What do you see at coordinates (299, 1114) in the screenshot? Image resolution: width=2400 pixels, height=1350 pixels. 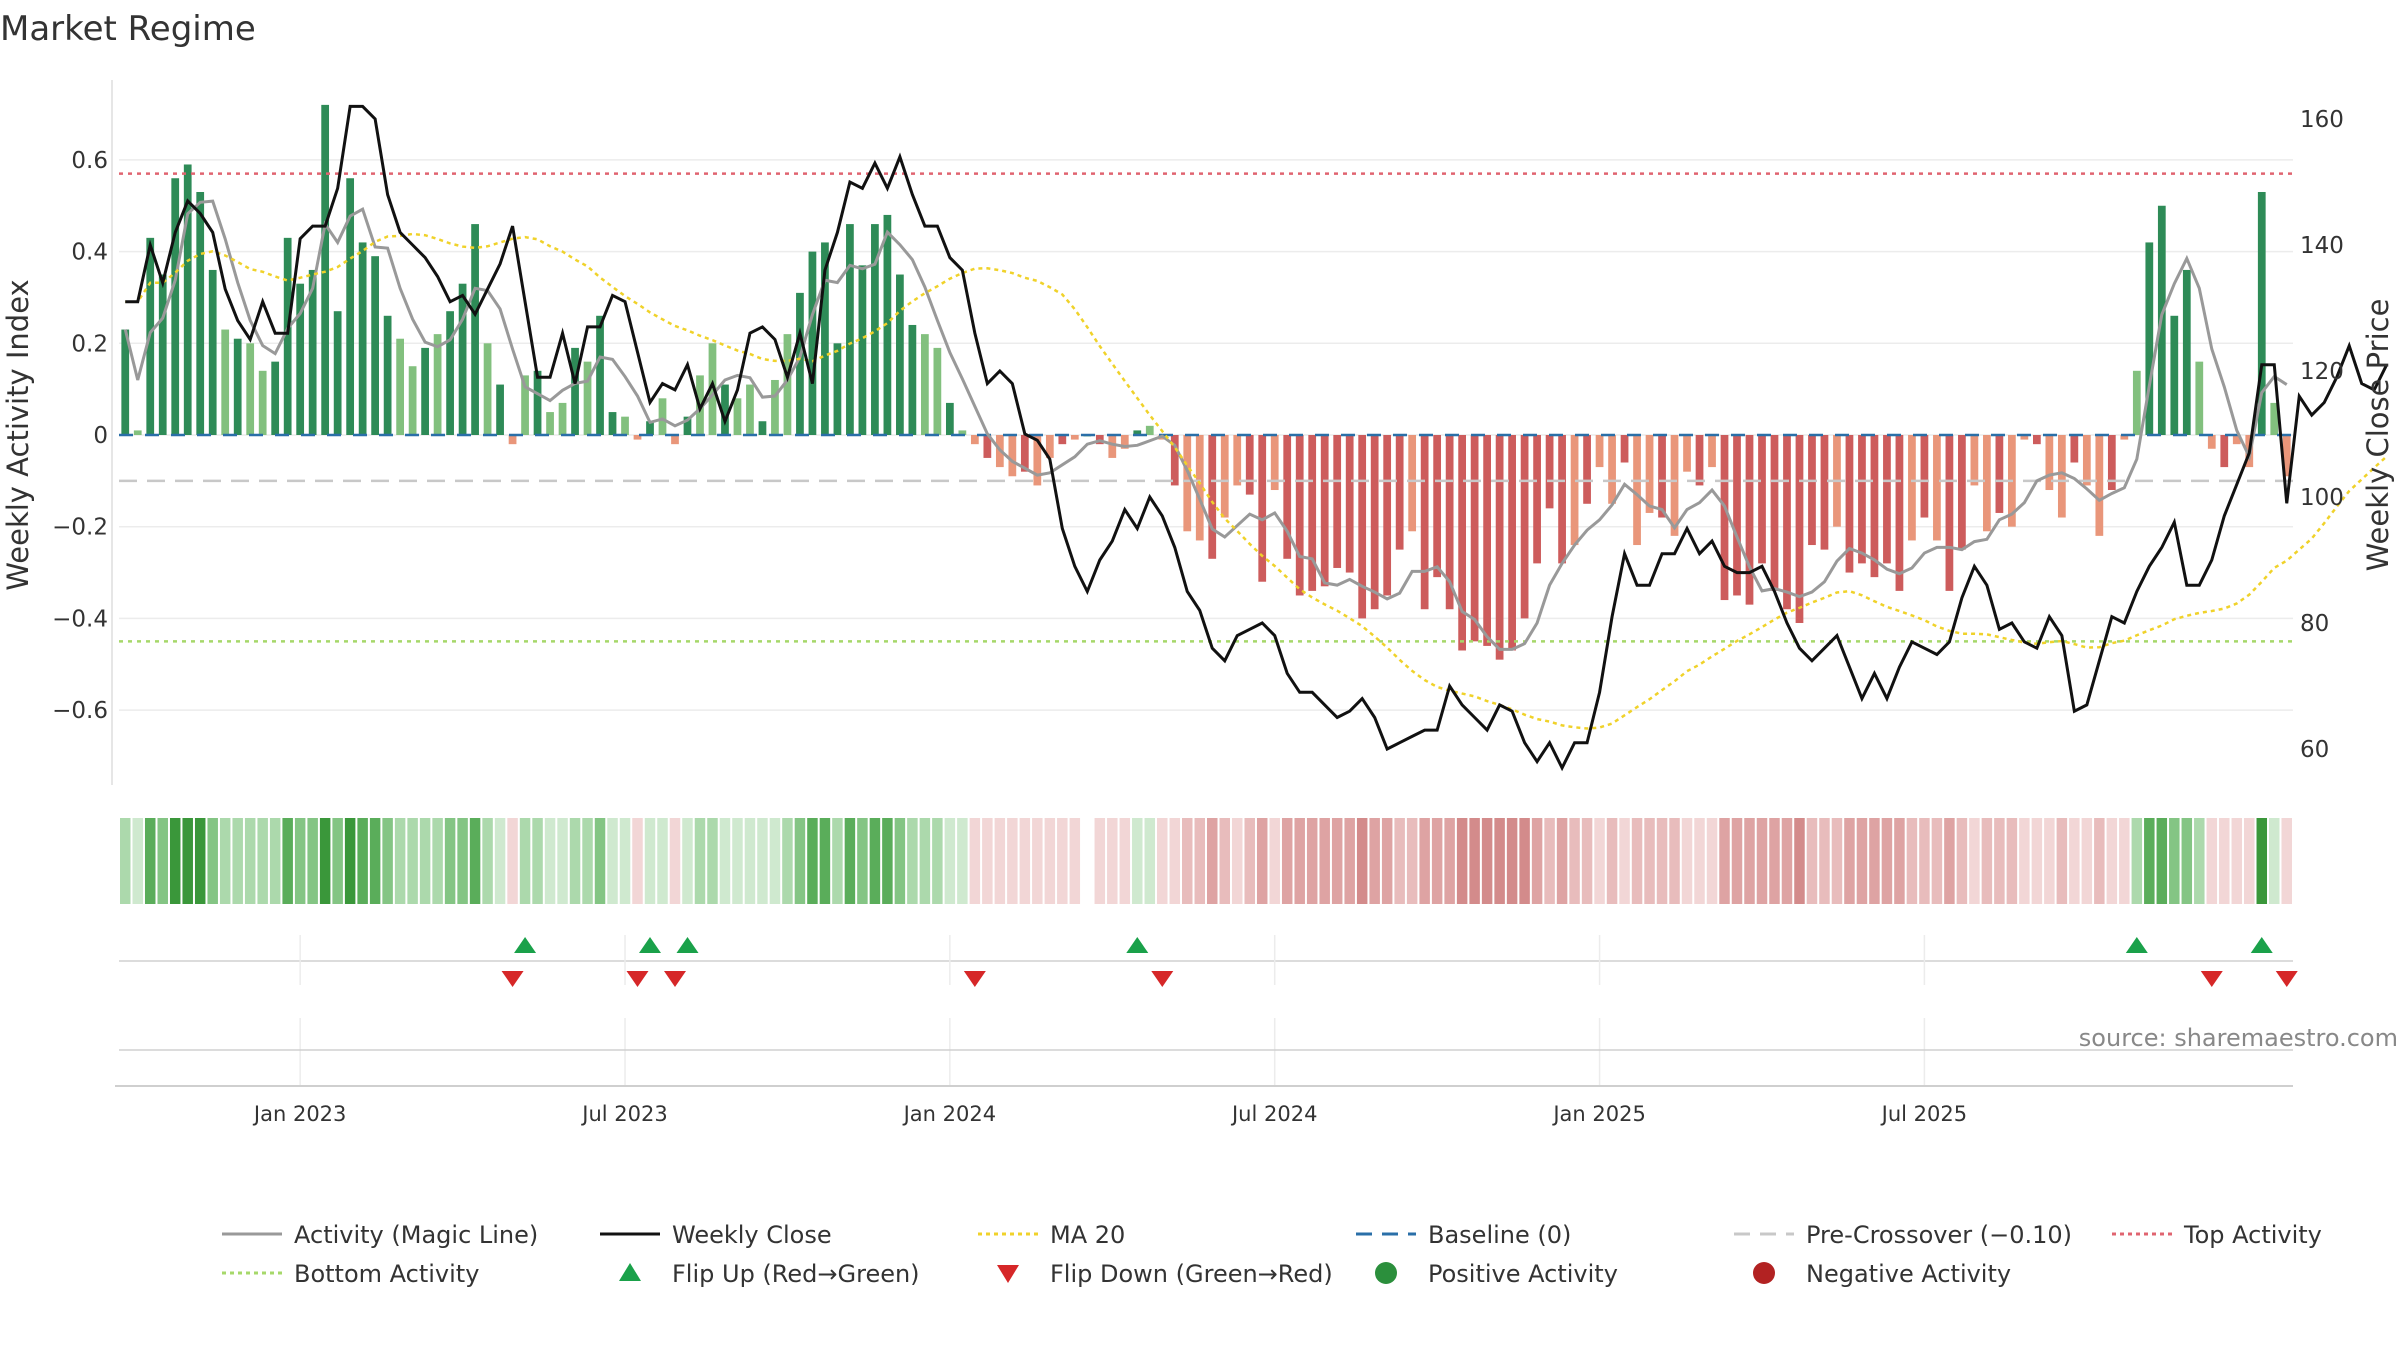 I see `x-tick-label: Jan 2023` at bounding box center [299, 1114].